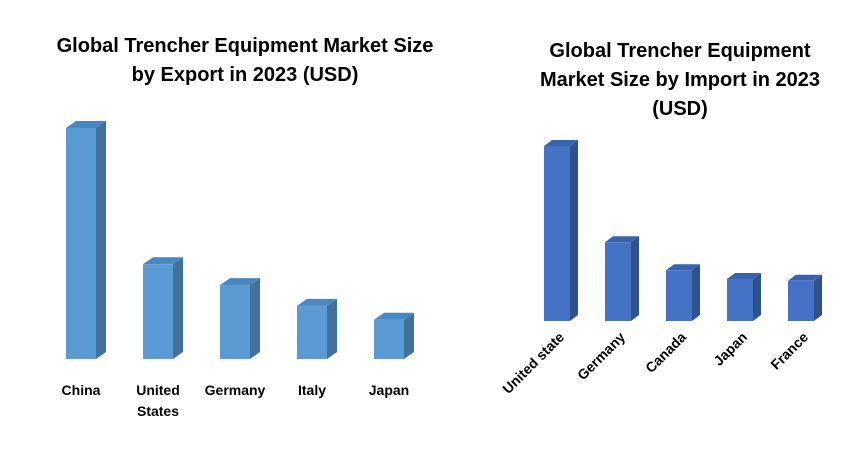 The height and width of the screenshot is (458, 858). I want to click on x-tick-label: United States, so click(158, 400).